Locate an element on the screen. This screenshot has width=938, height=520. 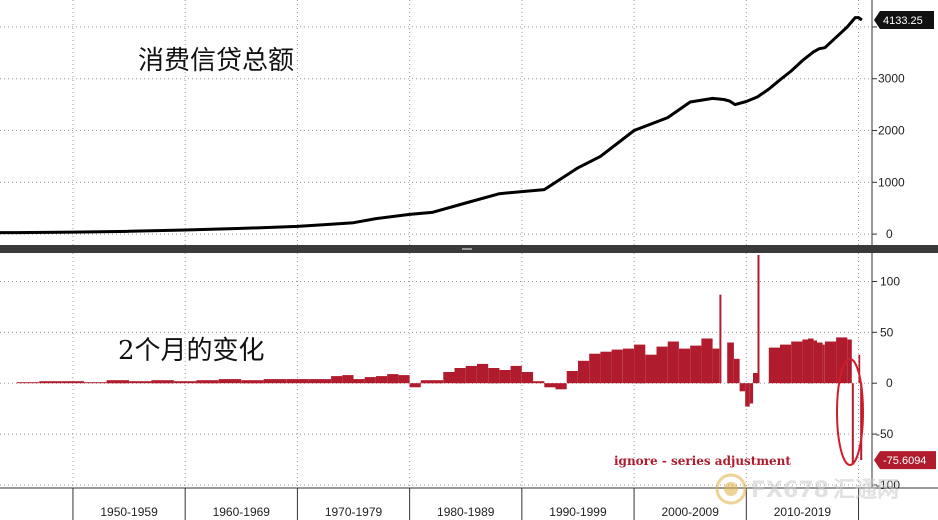
bottom-chart-title: 2个月的变化 is located at coordinates (191, 351).